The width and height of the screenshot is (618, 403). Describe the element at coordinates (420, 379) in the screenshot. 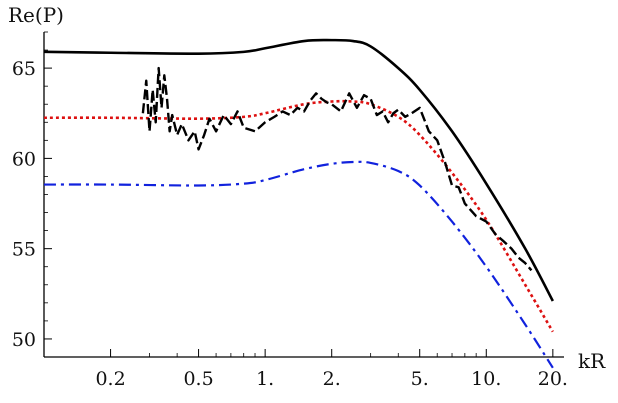

I see `x-tick-label: 5.` at that location.